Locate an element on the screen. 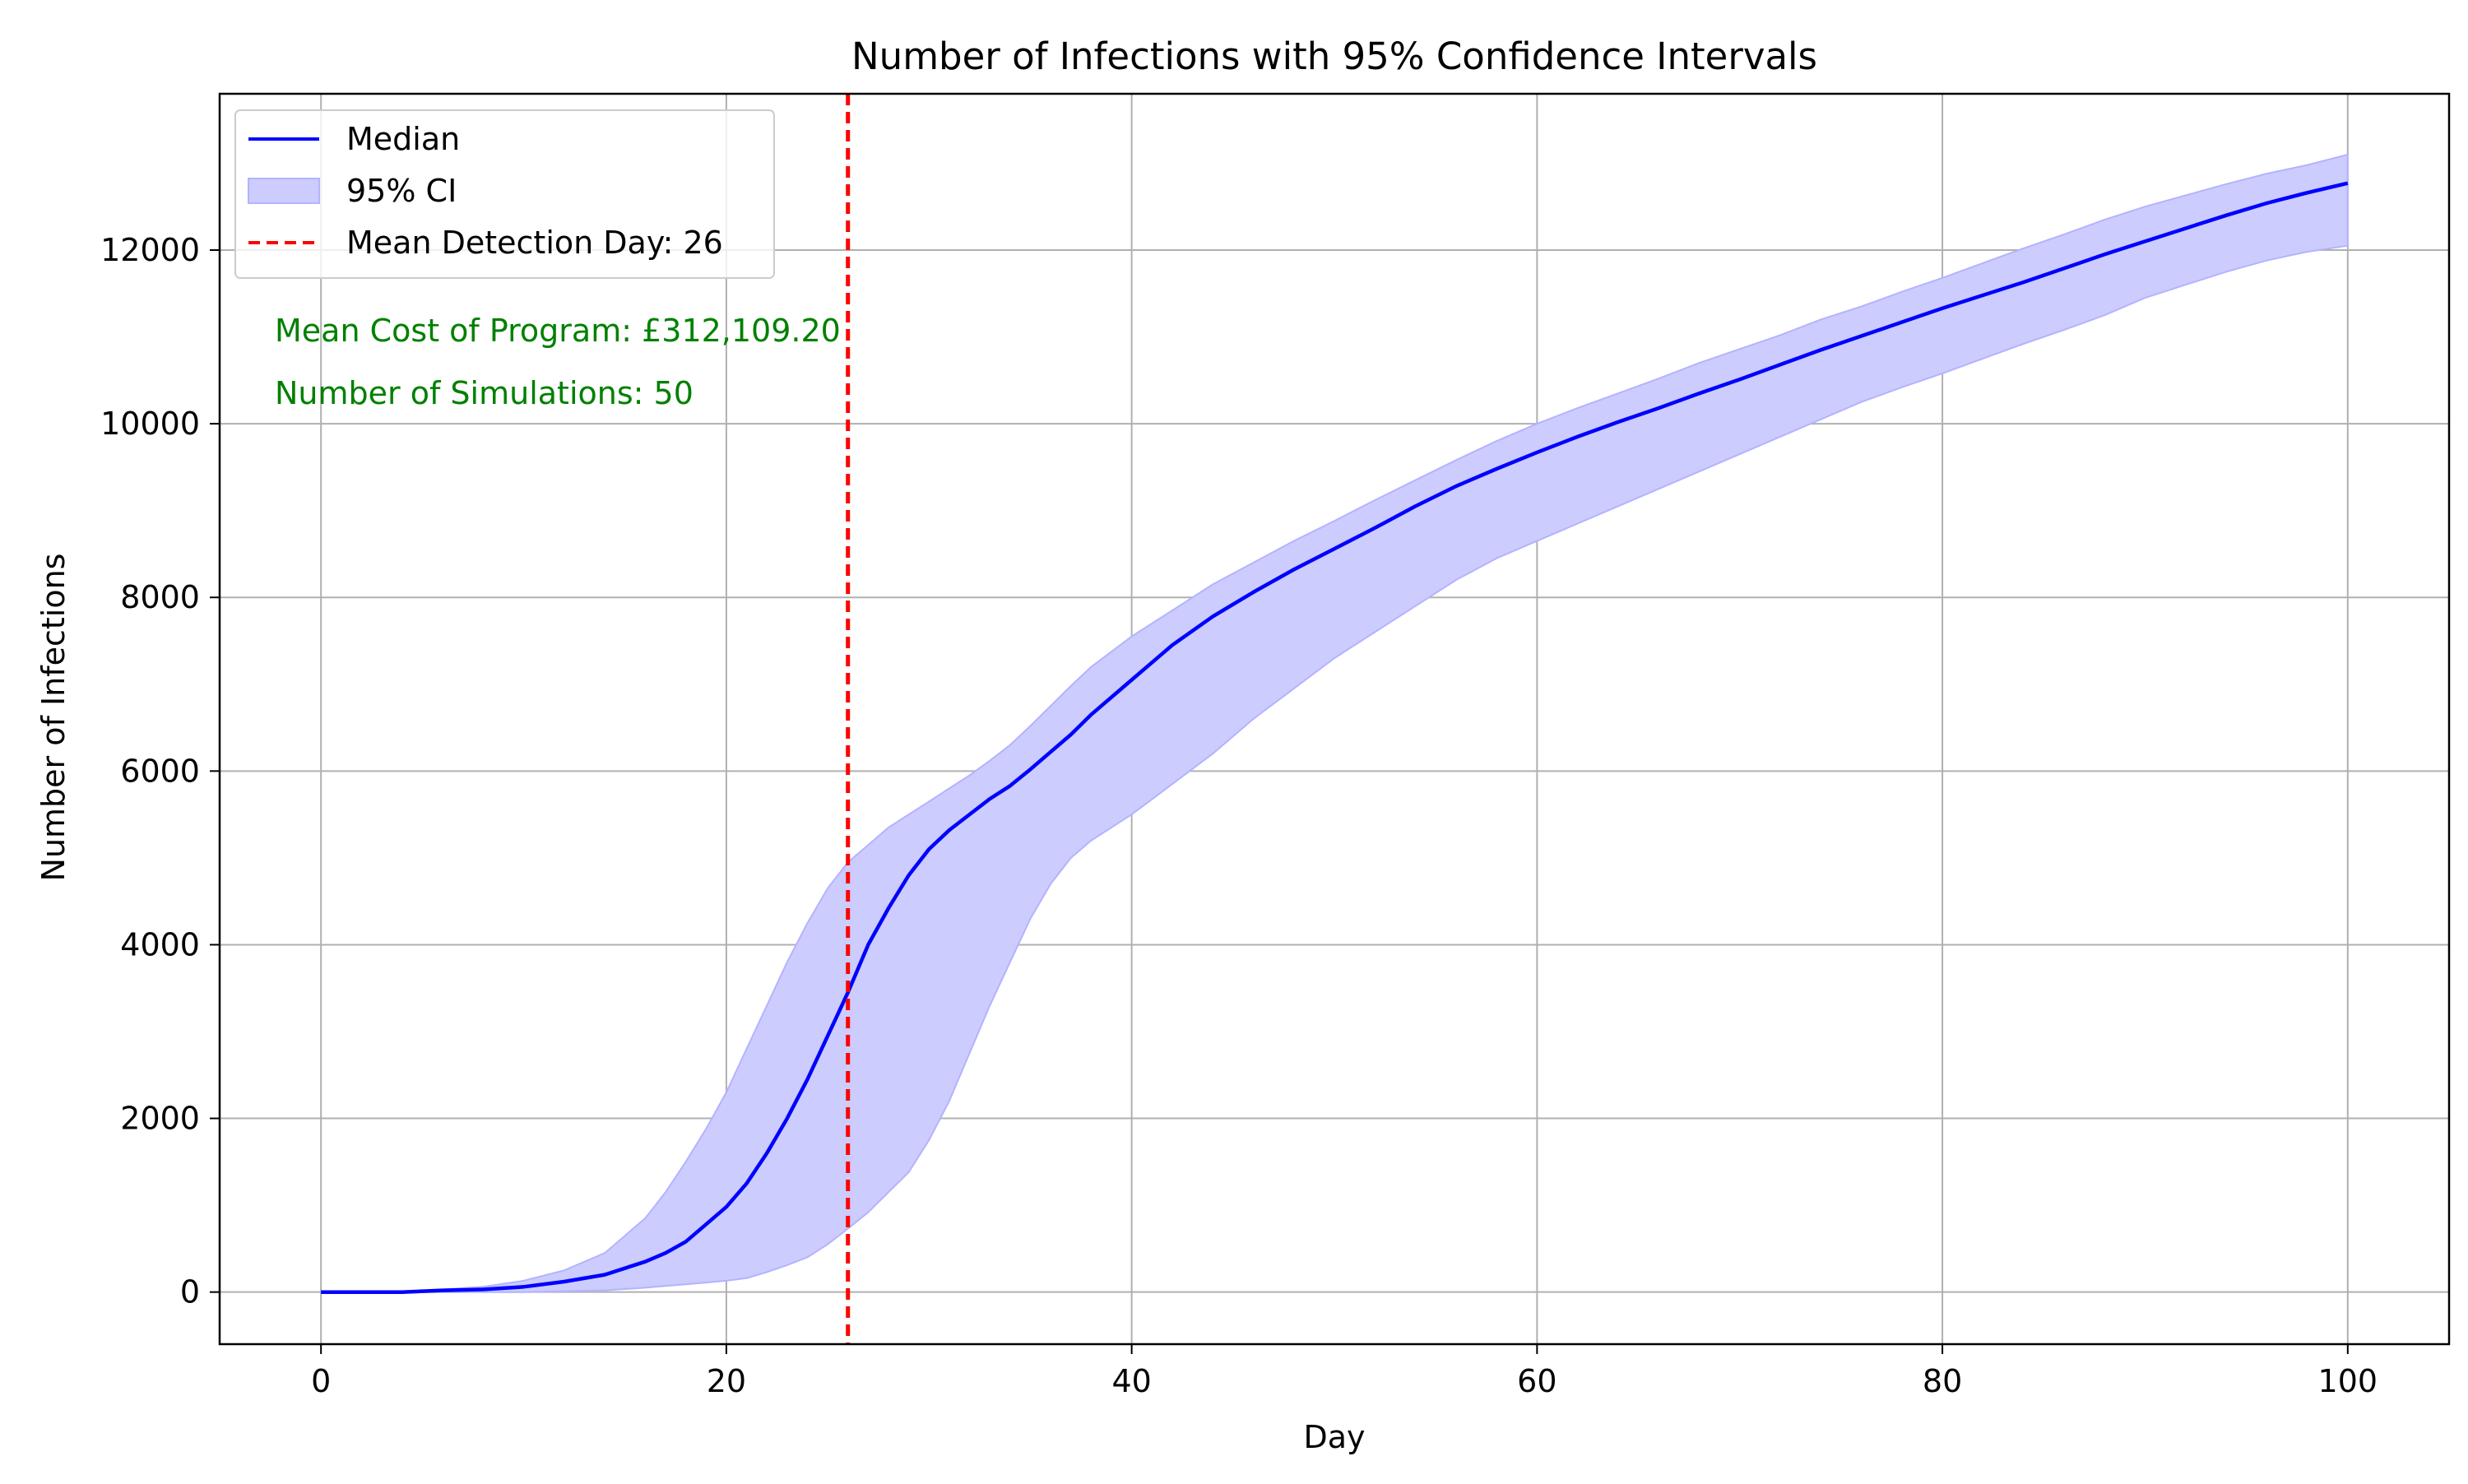 The image size is (2468, 1484). x-tick-label: 40 is located at coordinates (1131, 1381).